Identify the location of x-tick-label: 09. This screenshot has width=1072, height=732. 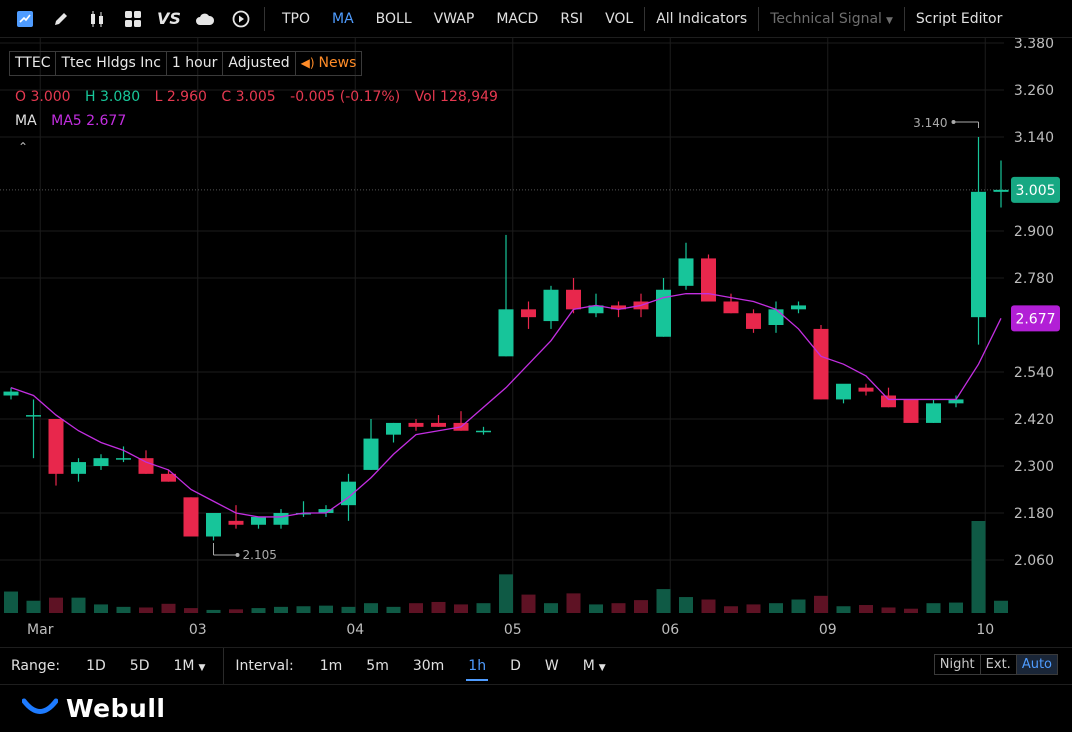
(828, 630).